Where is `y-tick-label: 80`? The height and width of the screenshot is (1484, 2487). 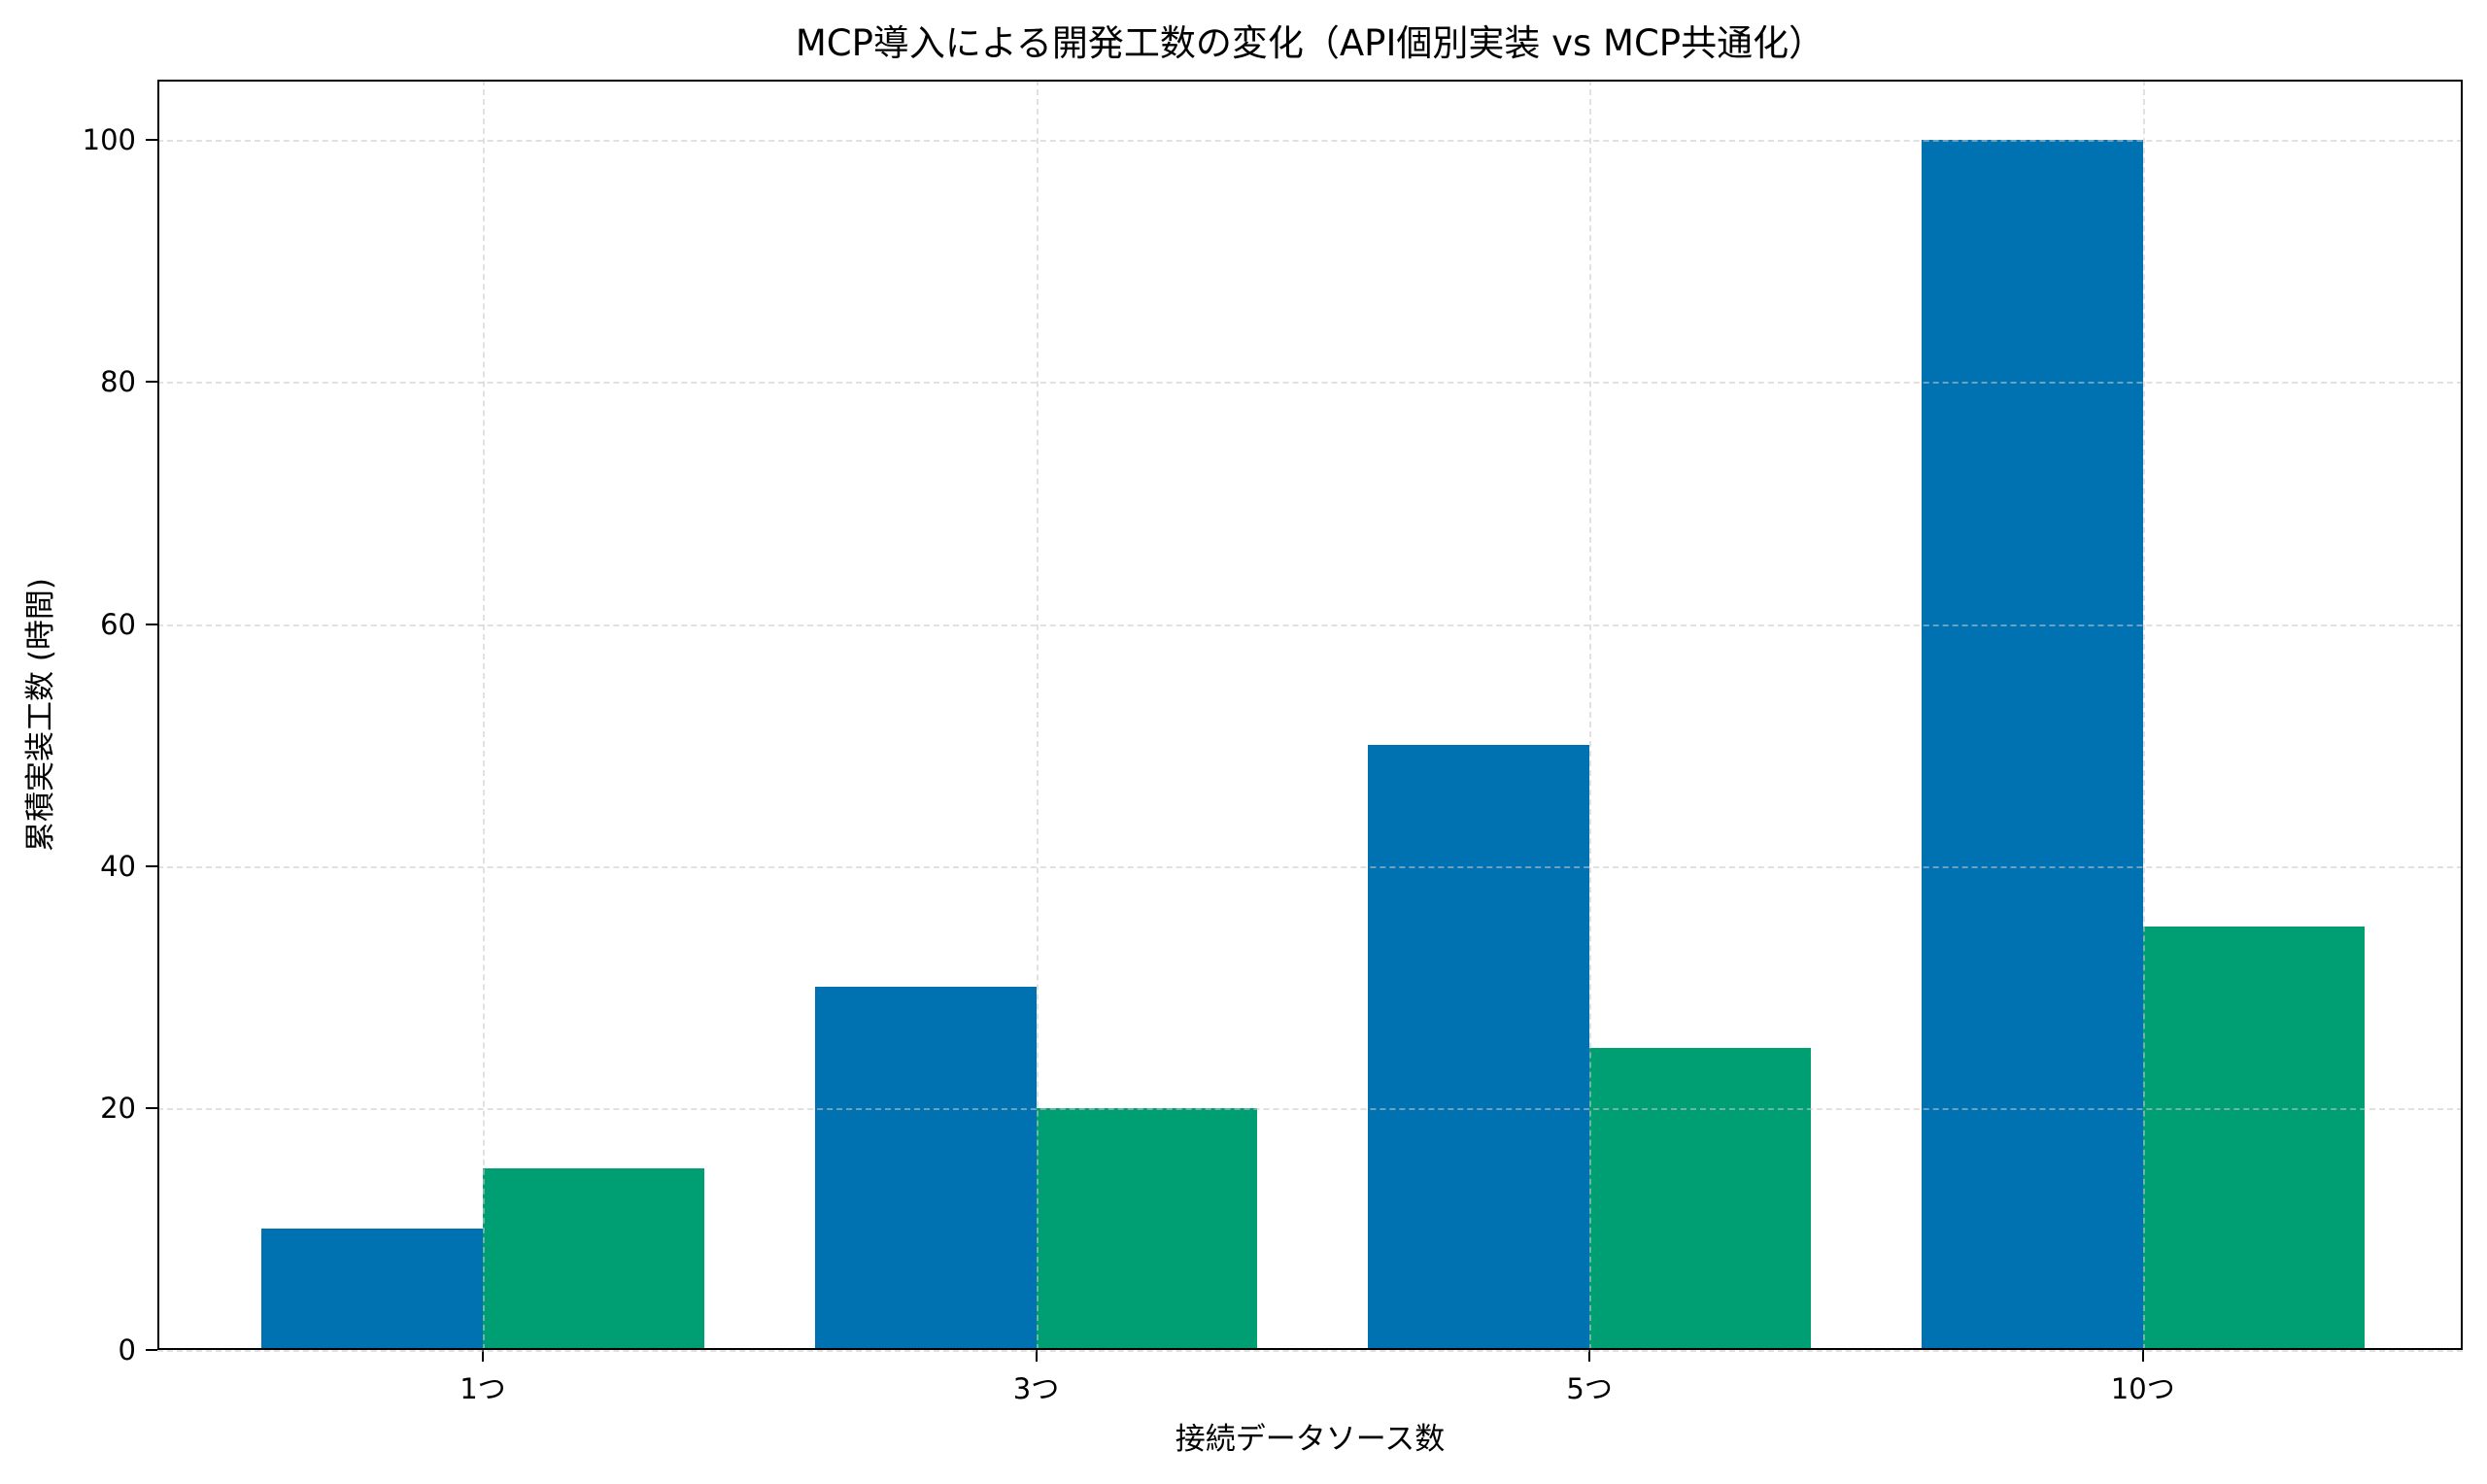 y-tick-label: 80 is located at coordinates (118, 382).